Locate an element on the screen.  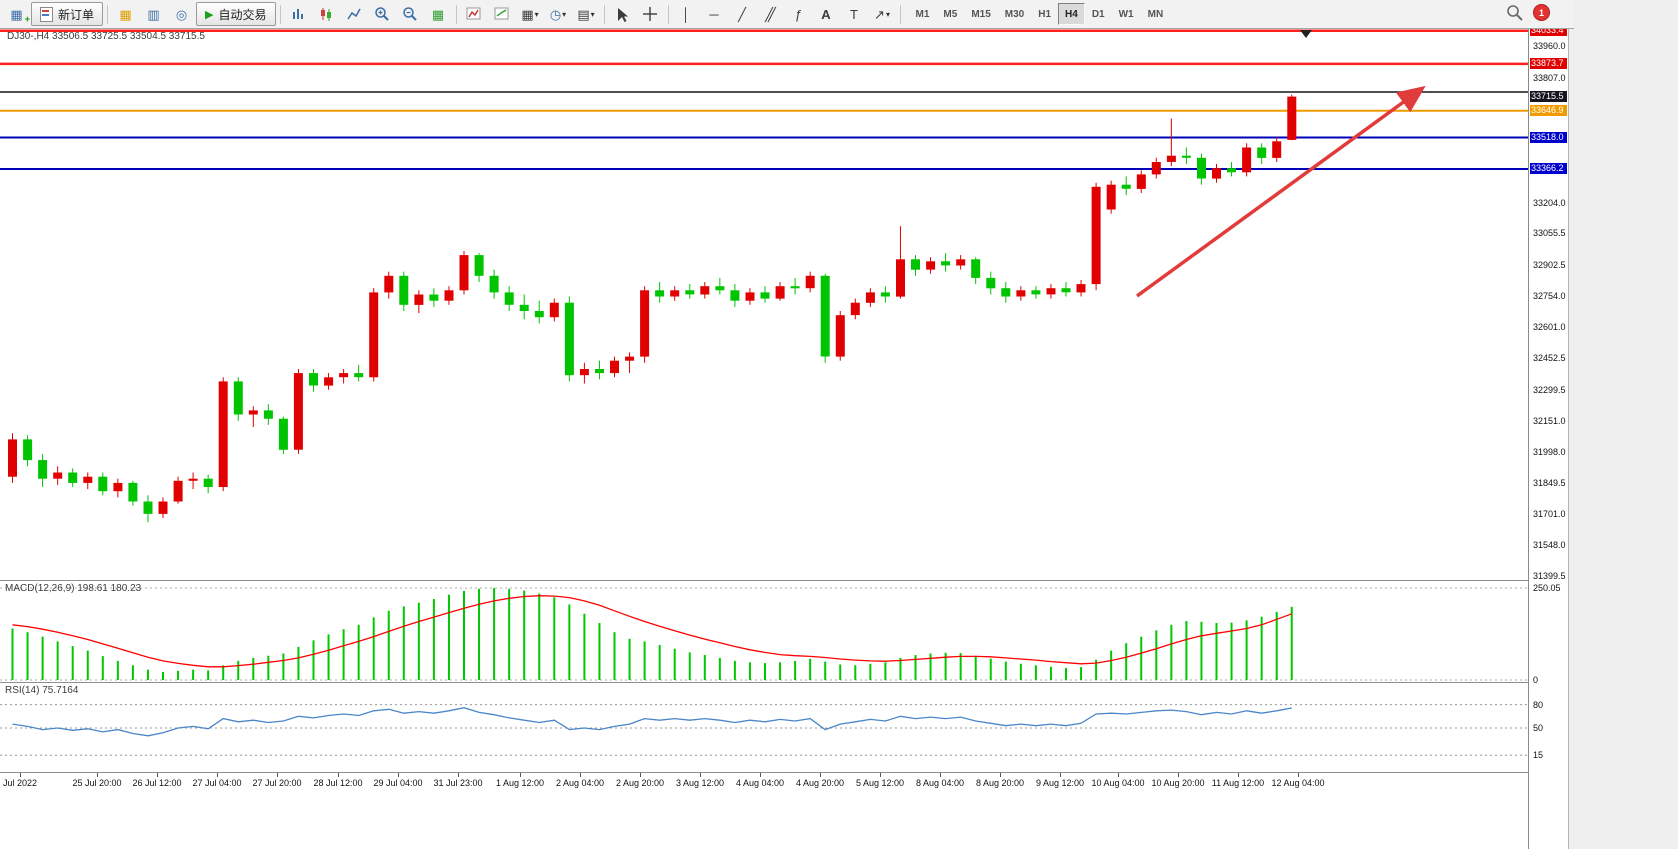
period-button: ◷ ▾ is located at coordinates (558, 14).